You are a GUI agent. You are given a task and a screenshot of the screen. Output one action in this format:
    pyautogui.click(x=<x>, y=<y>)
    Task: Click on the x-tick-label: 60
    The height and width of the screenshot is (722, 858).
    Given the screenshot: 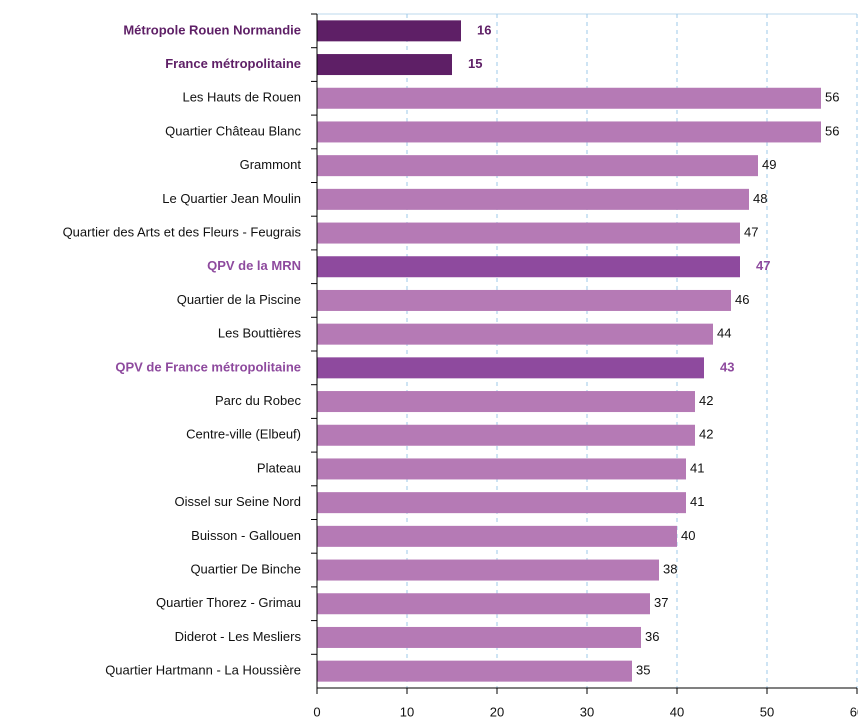 What is the action you would take?
    pyautogui.click(x=854, y=711)
    